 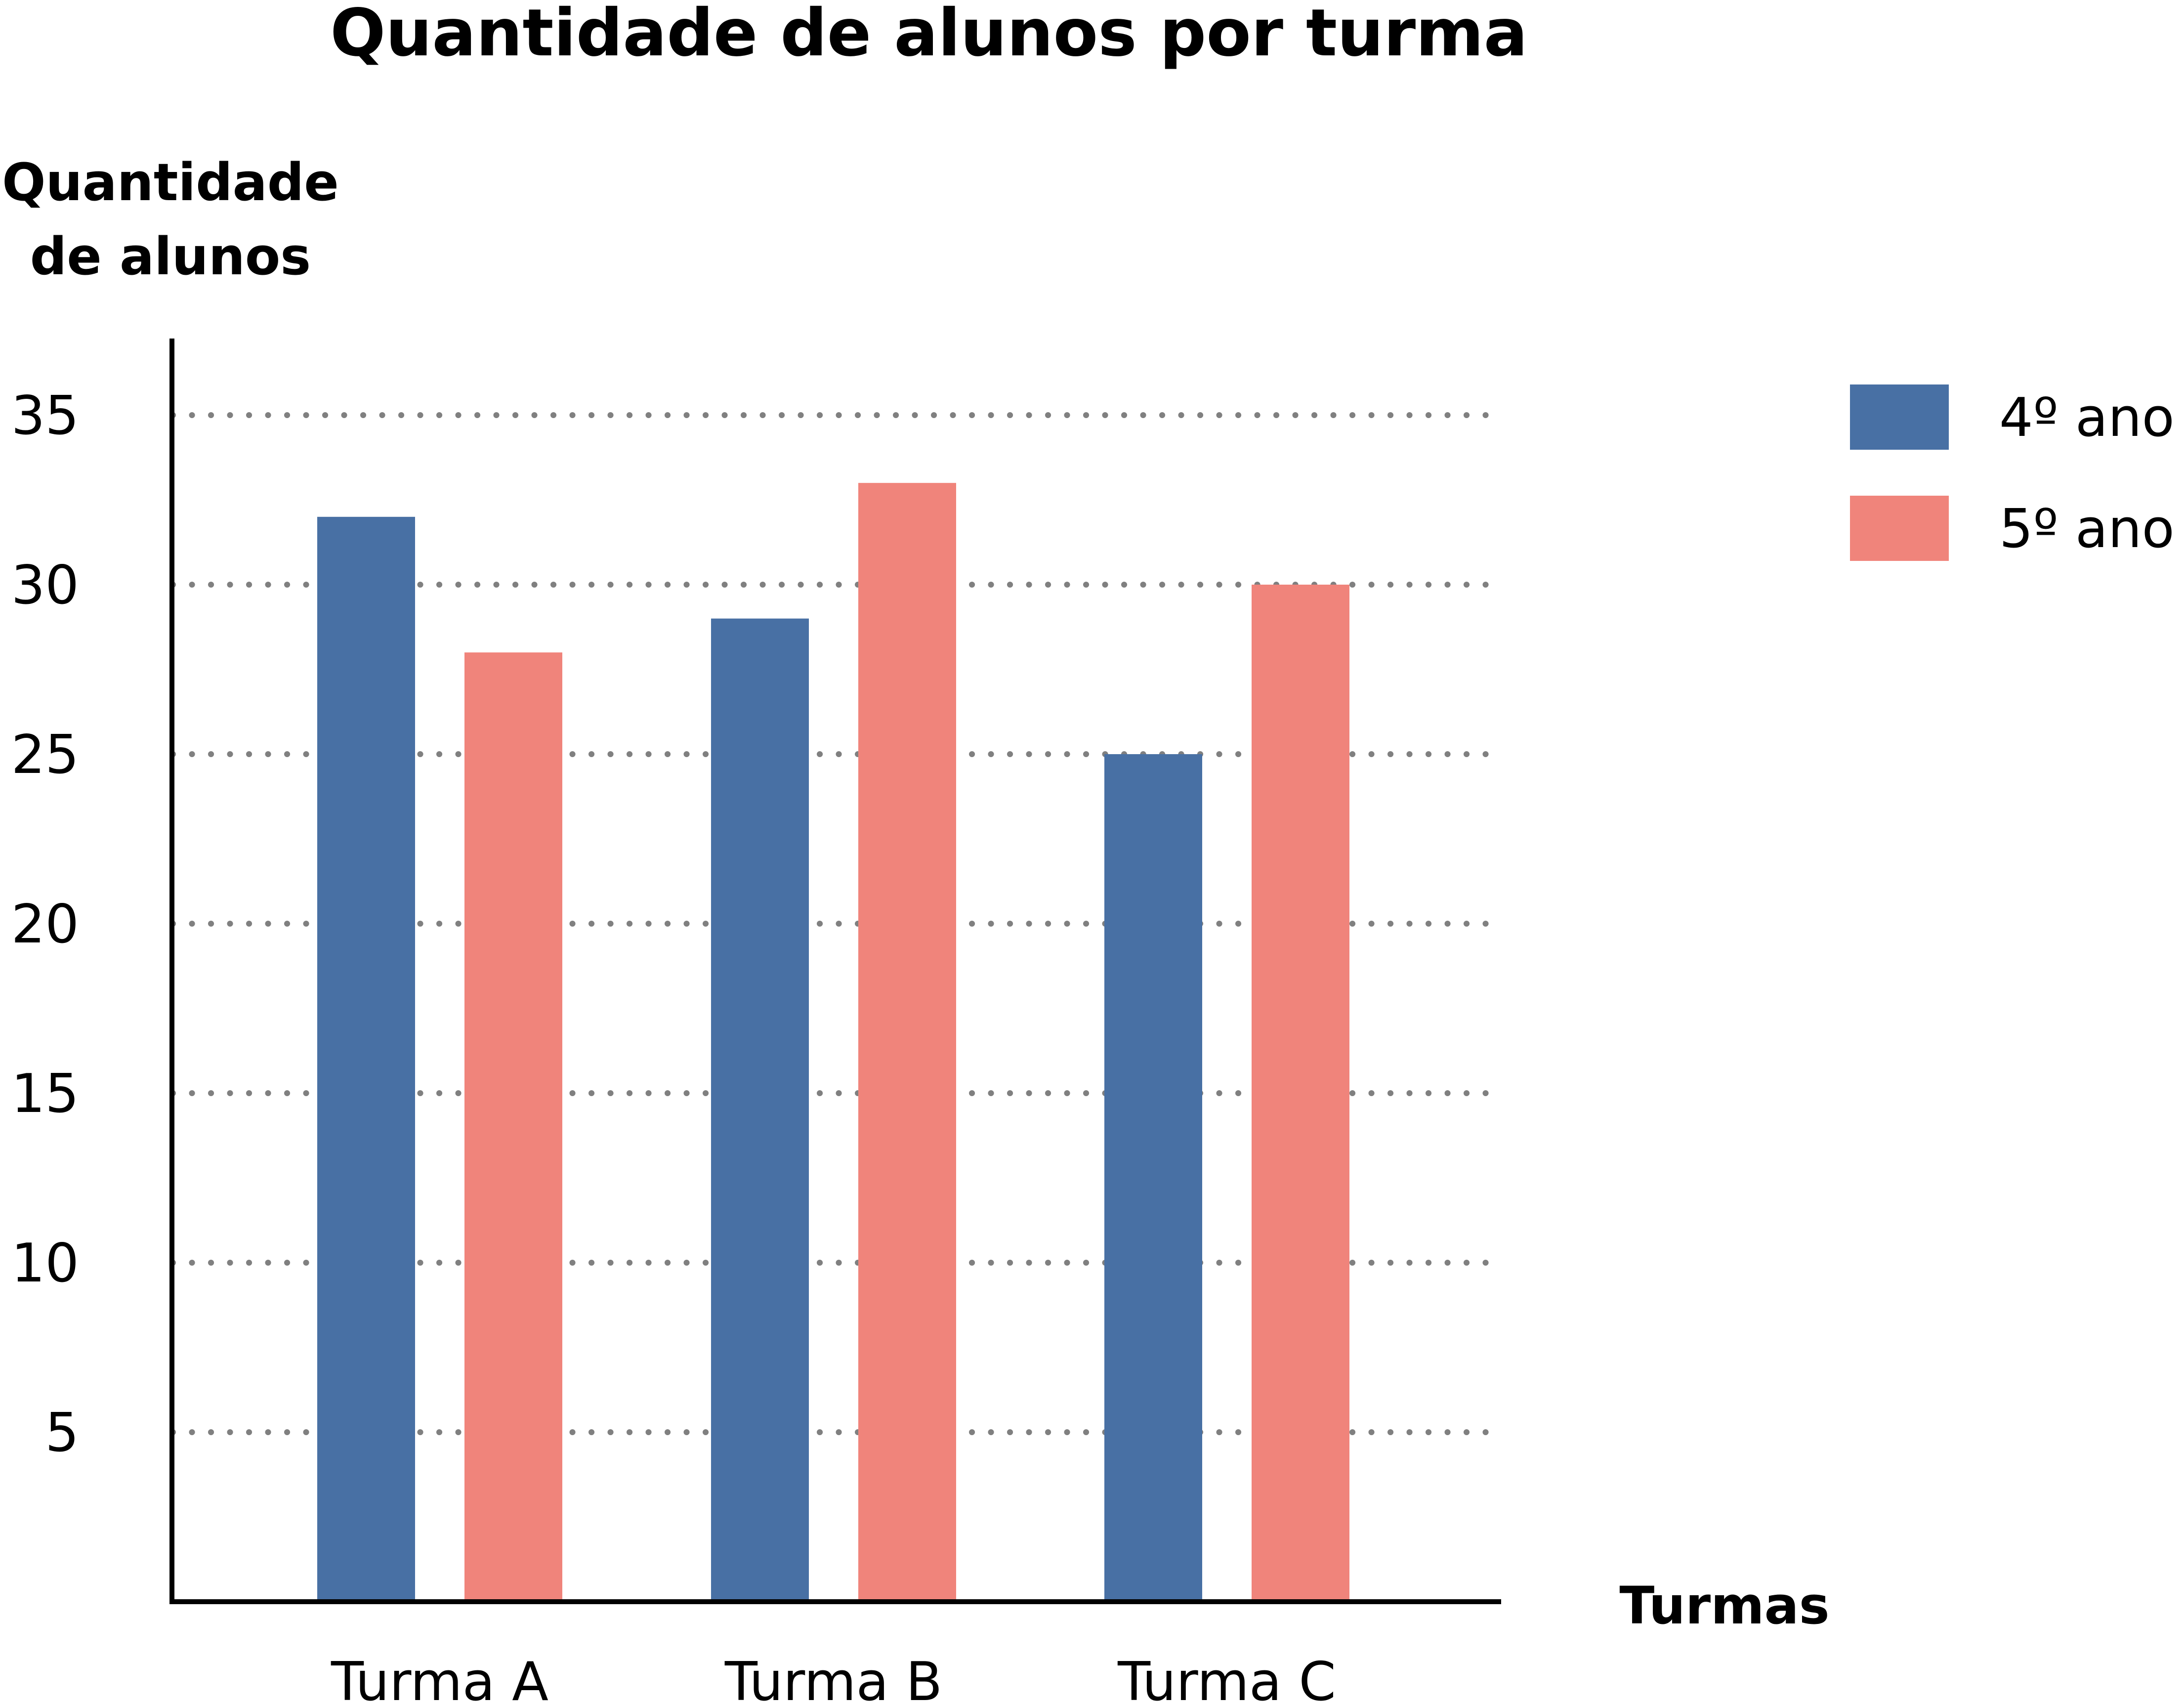 I want to click on y-tick-label: 20, so click(x=45, y=925).